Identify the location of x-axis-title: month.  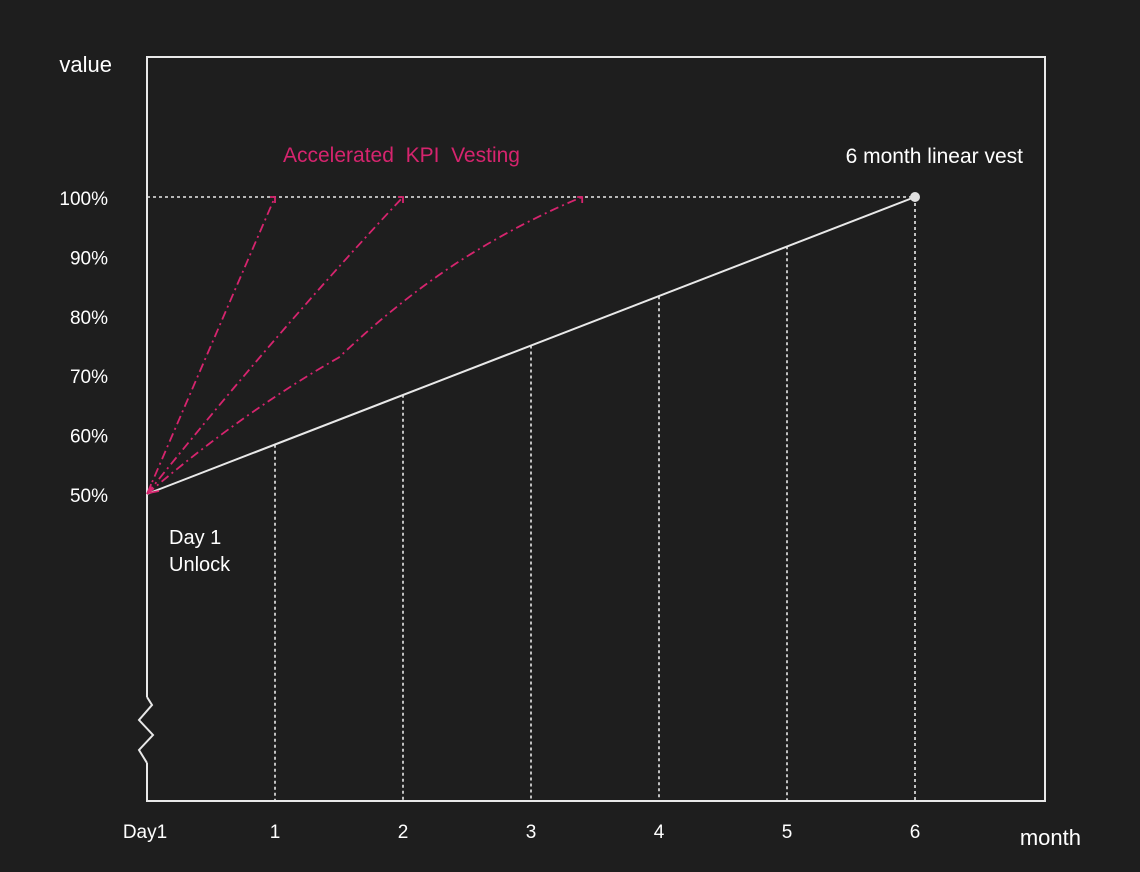
(1050, 837).